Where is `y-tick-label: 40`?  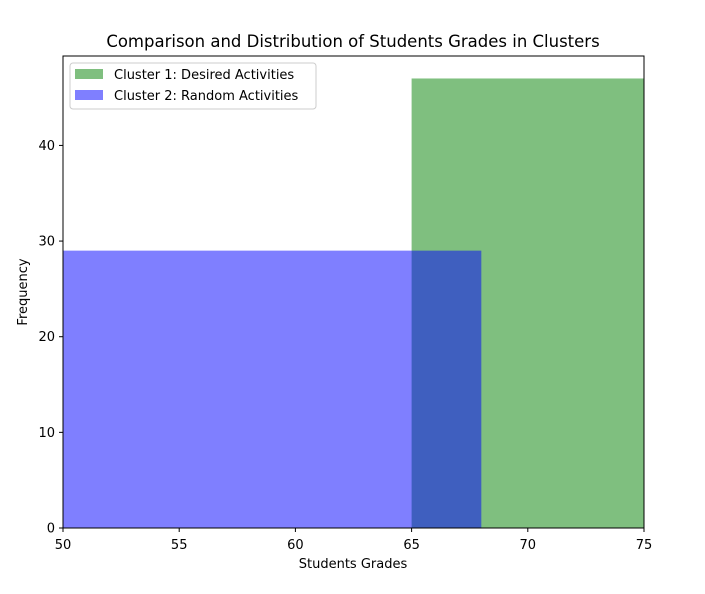
y-tick-label: 40 is located at coordinates (46, 146).